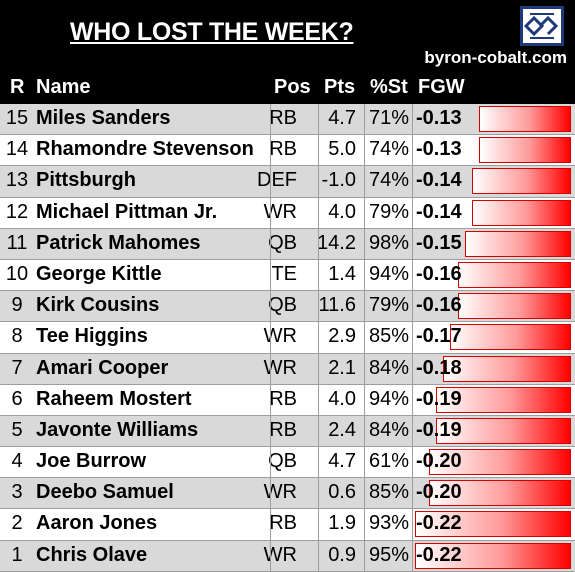 The width and height of the screenshot is (575, 572). What do you see at coordinates (287, 151) in the screenshot?
I see `table-row: 14 Rhamondre Stevenson RB 5.0 74% -0.13` at bounding box center [287, 151].